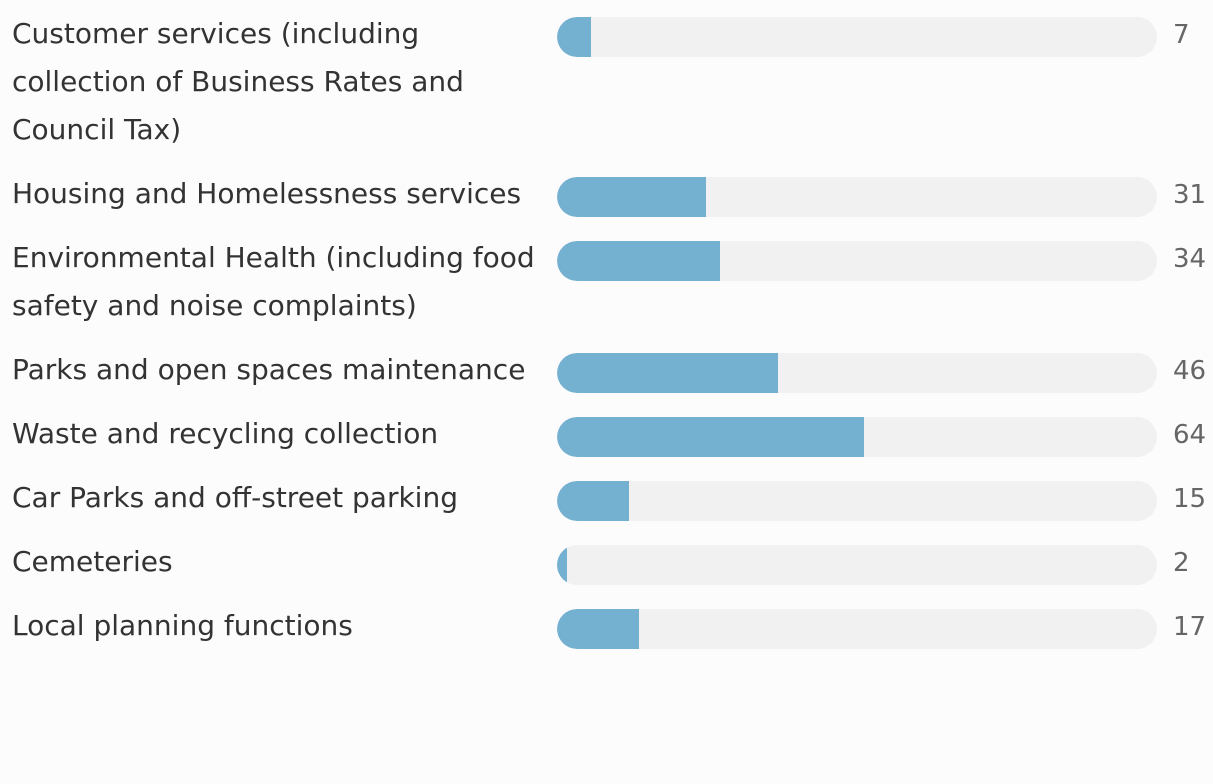  I want to click on value-label: 34, so click(1190, 259).